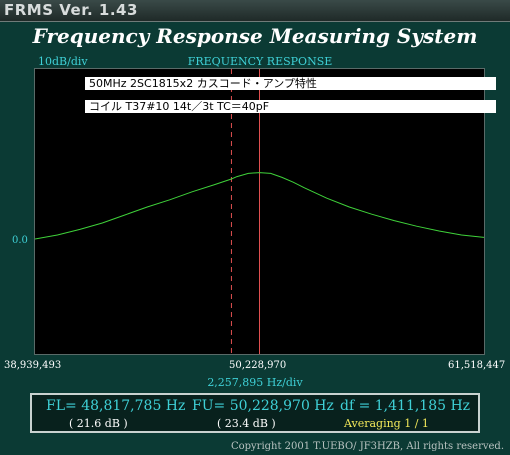  Describe the element at coordinates (258, 365) in the screenshot. I see `x-center-label: 50,228,970` at that location.